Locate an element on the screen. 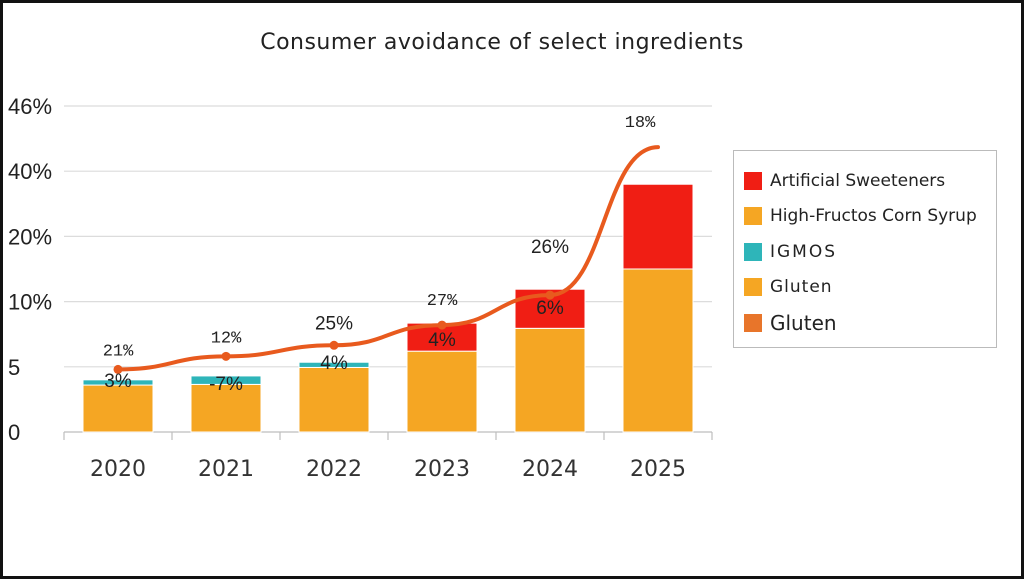 The width and height of the screenshot is (1024, 579). y-tick-label: 5 is located at coordinates (14, 367).